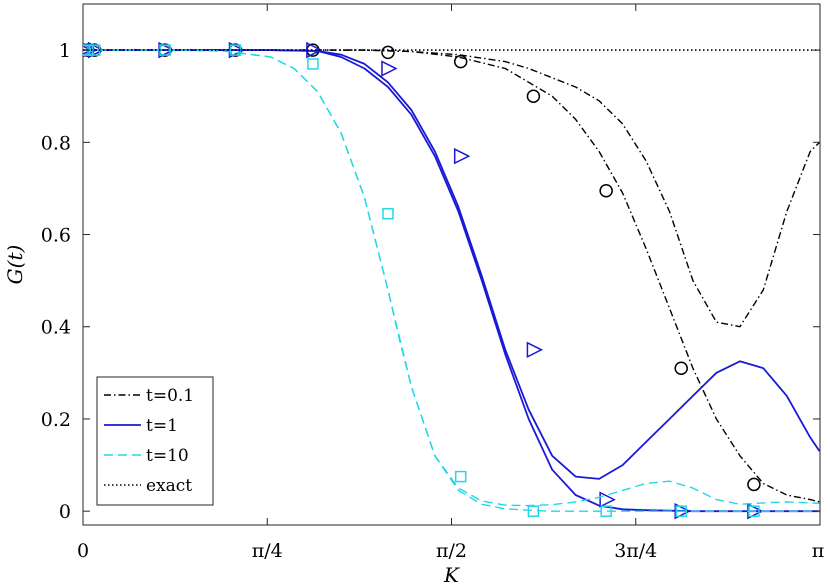 This screenshot has width=830, height=586. Describe the element at coordinates (65, 51) in the screenshot. I see `y-tick-label: 1` at that location.